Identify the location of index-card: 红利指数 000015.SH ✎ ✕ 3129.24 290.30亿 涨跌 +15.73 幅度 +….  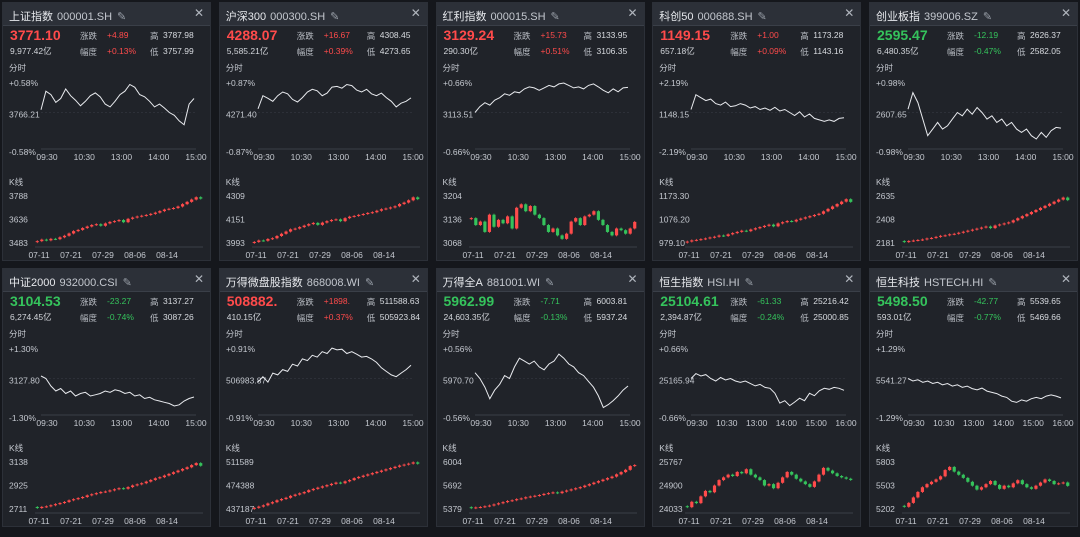
(540, 131).